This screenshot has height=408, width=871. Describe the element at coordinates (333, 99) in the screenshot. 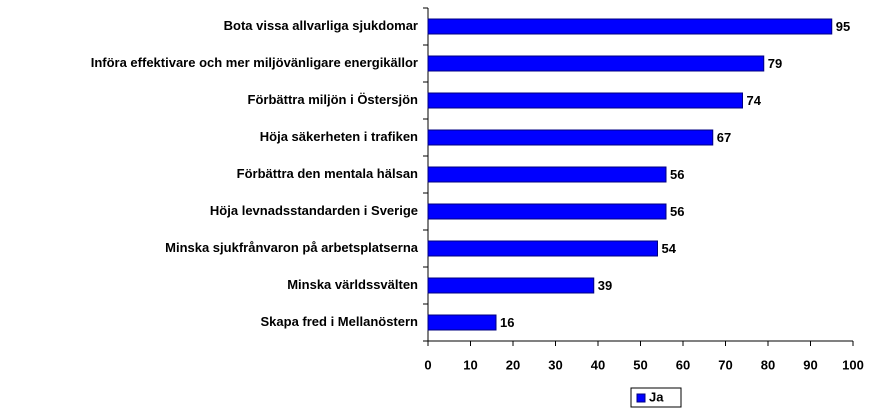

I see `y-tick-label: Förbättra miljön i Östersjön` at that location.